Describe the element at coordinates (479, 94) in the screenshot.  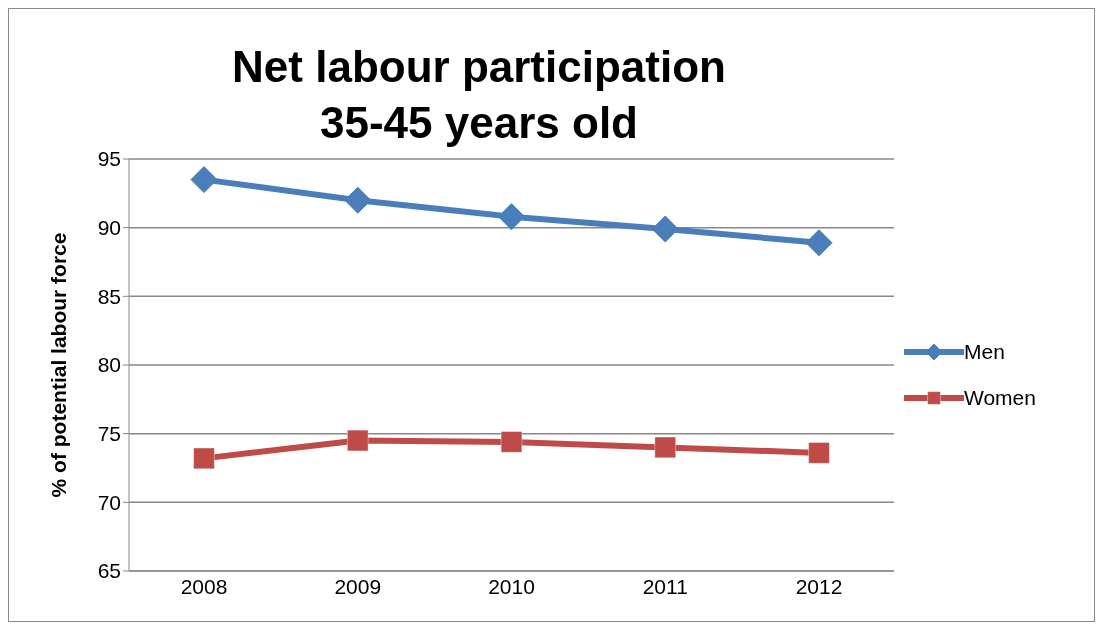
I see `chart-title: Net labour participation 35-45 years old` at that location.